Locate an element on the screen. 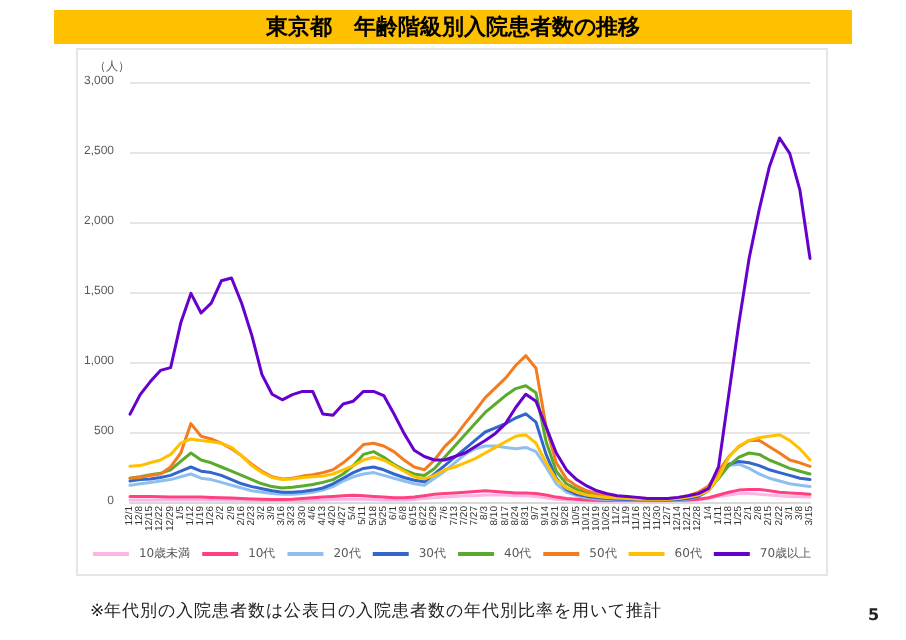  text: ※年代別の入院患者数は公表日の入院患者数の年代別比率を用いて推計 is located at coordinates (376, 612).